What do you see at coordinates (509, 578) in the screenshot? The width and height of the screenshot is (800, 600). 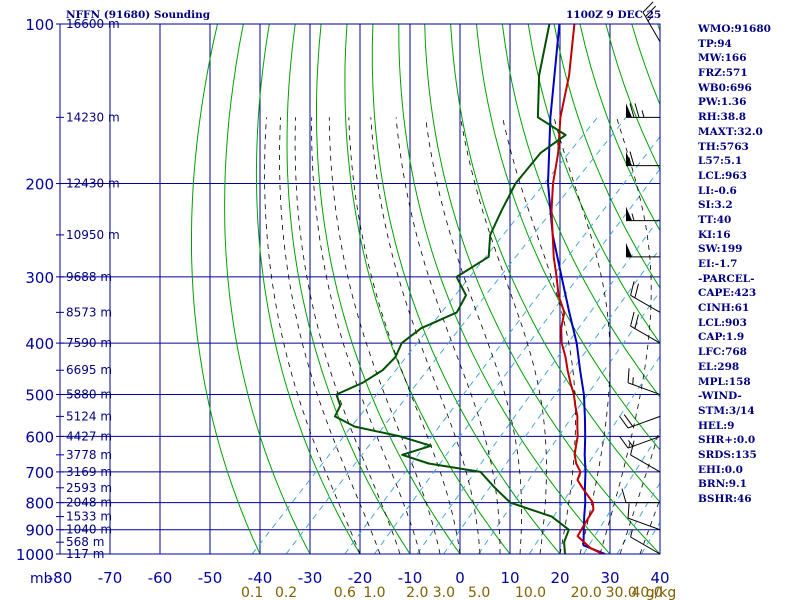 I see `temperature-label: 10` at bounding box center [509, 578].